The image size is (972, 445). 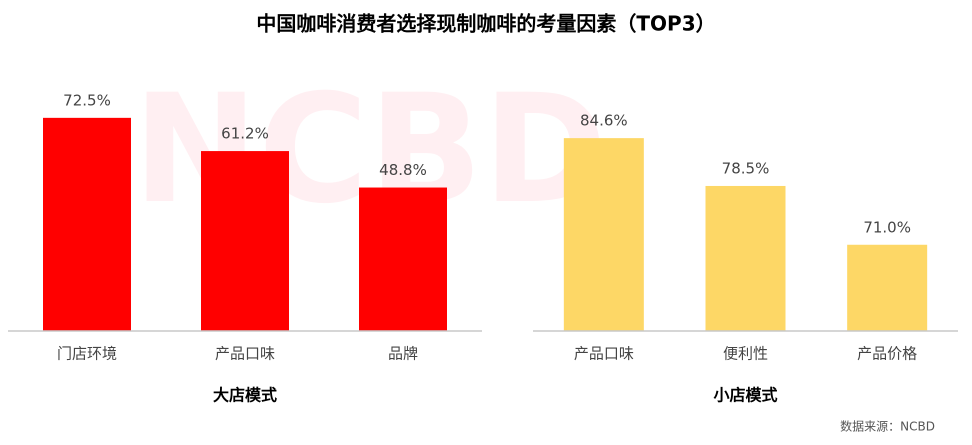 What do you see at coordinates (403, 170) in the screenshot?
I see `value-label: 48.8%` at bounding box center [403, 170].